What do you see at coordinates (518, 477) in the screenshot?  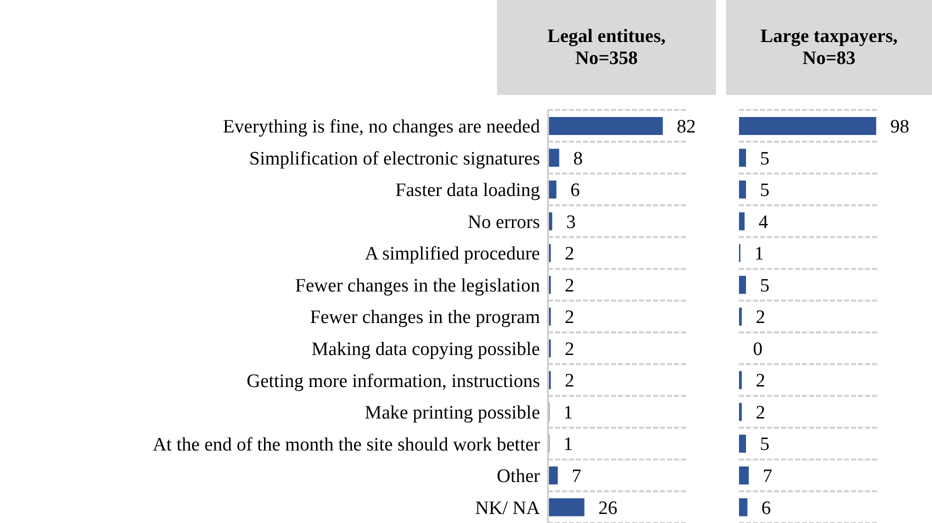 I see `y-tick-label: Other` at bounding box center [518, 477].